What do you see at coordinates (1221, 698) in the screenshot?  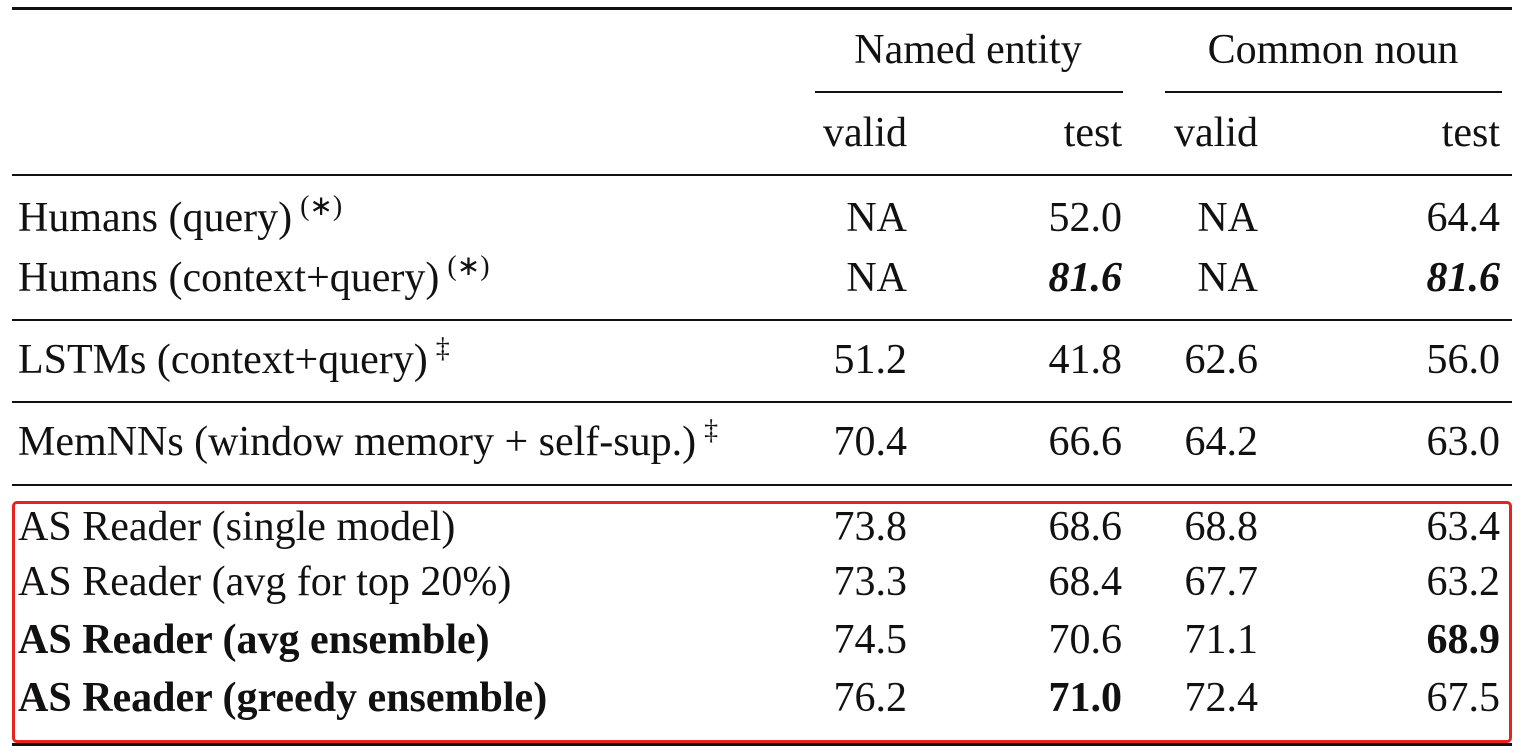 I see `cell: 72.4` at bounding box center [1221, 698].